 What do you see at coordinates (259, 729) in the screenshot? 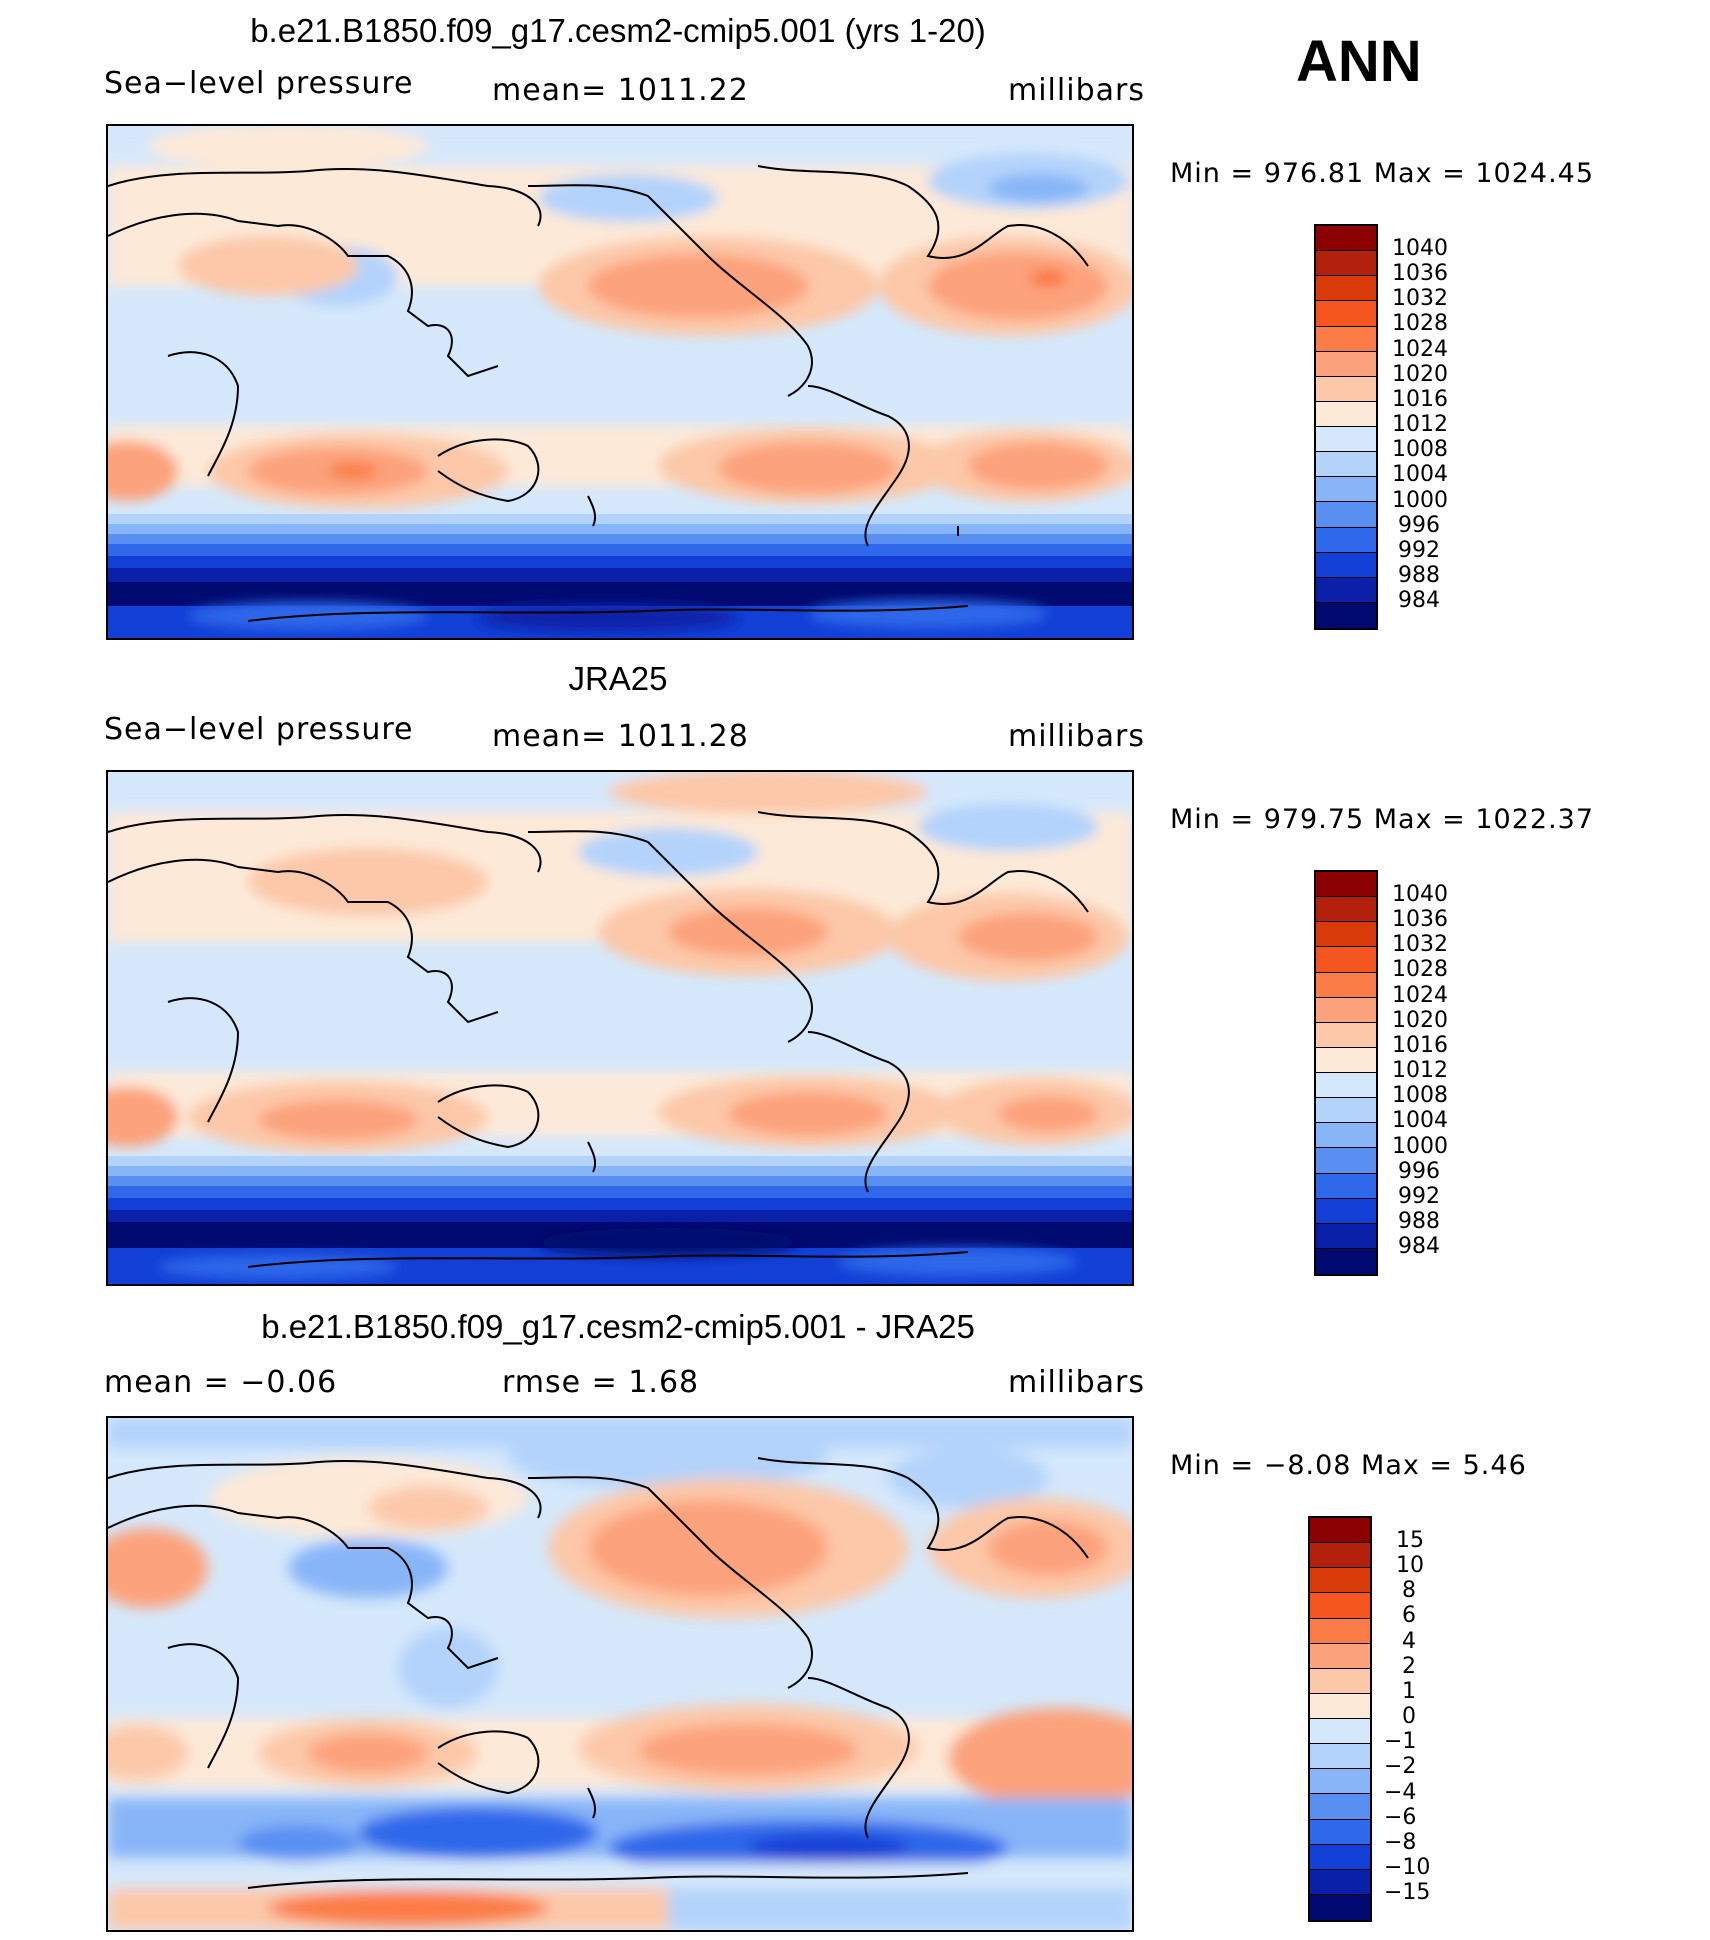
I see `panel-2-variable-label: Sea−level pressure` at bounding box center [259, 729].